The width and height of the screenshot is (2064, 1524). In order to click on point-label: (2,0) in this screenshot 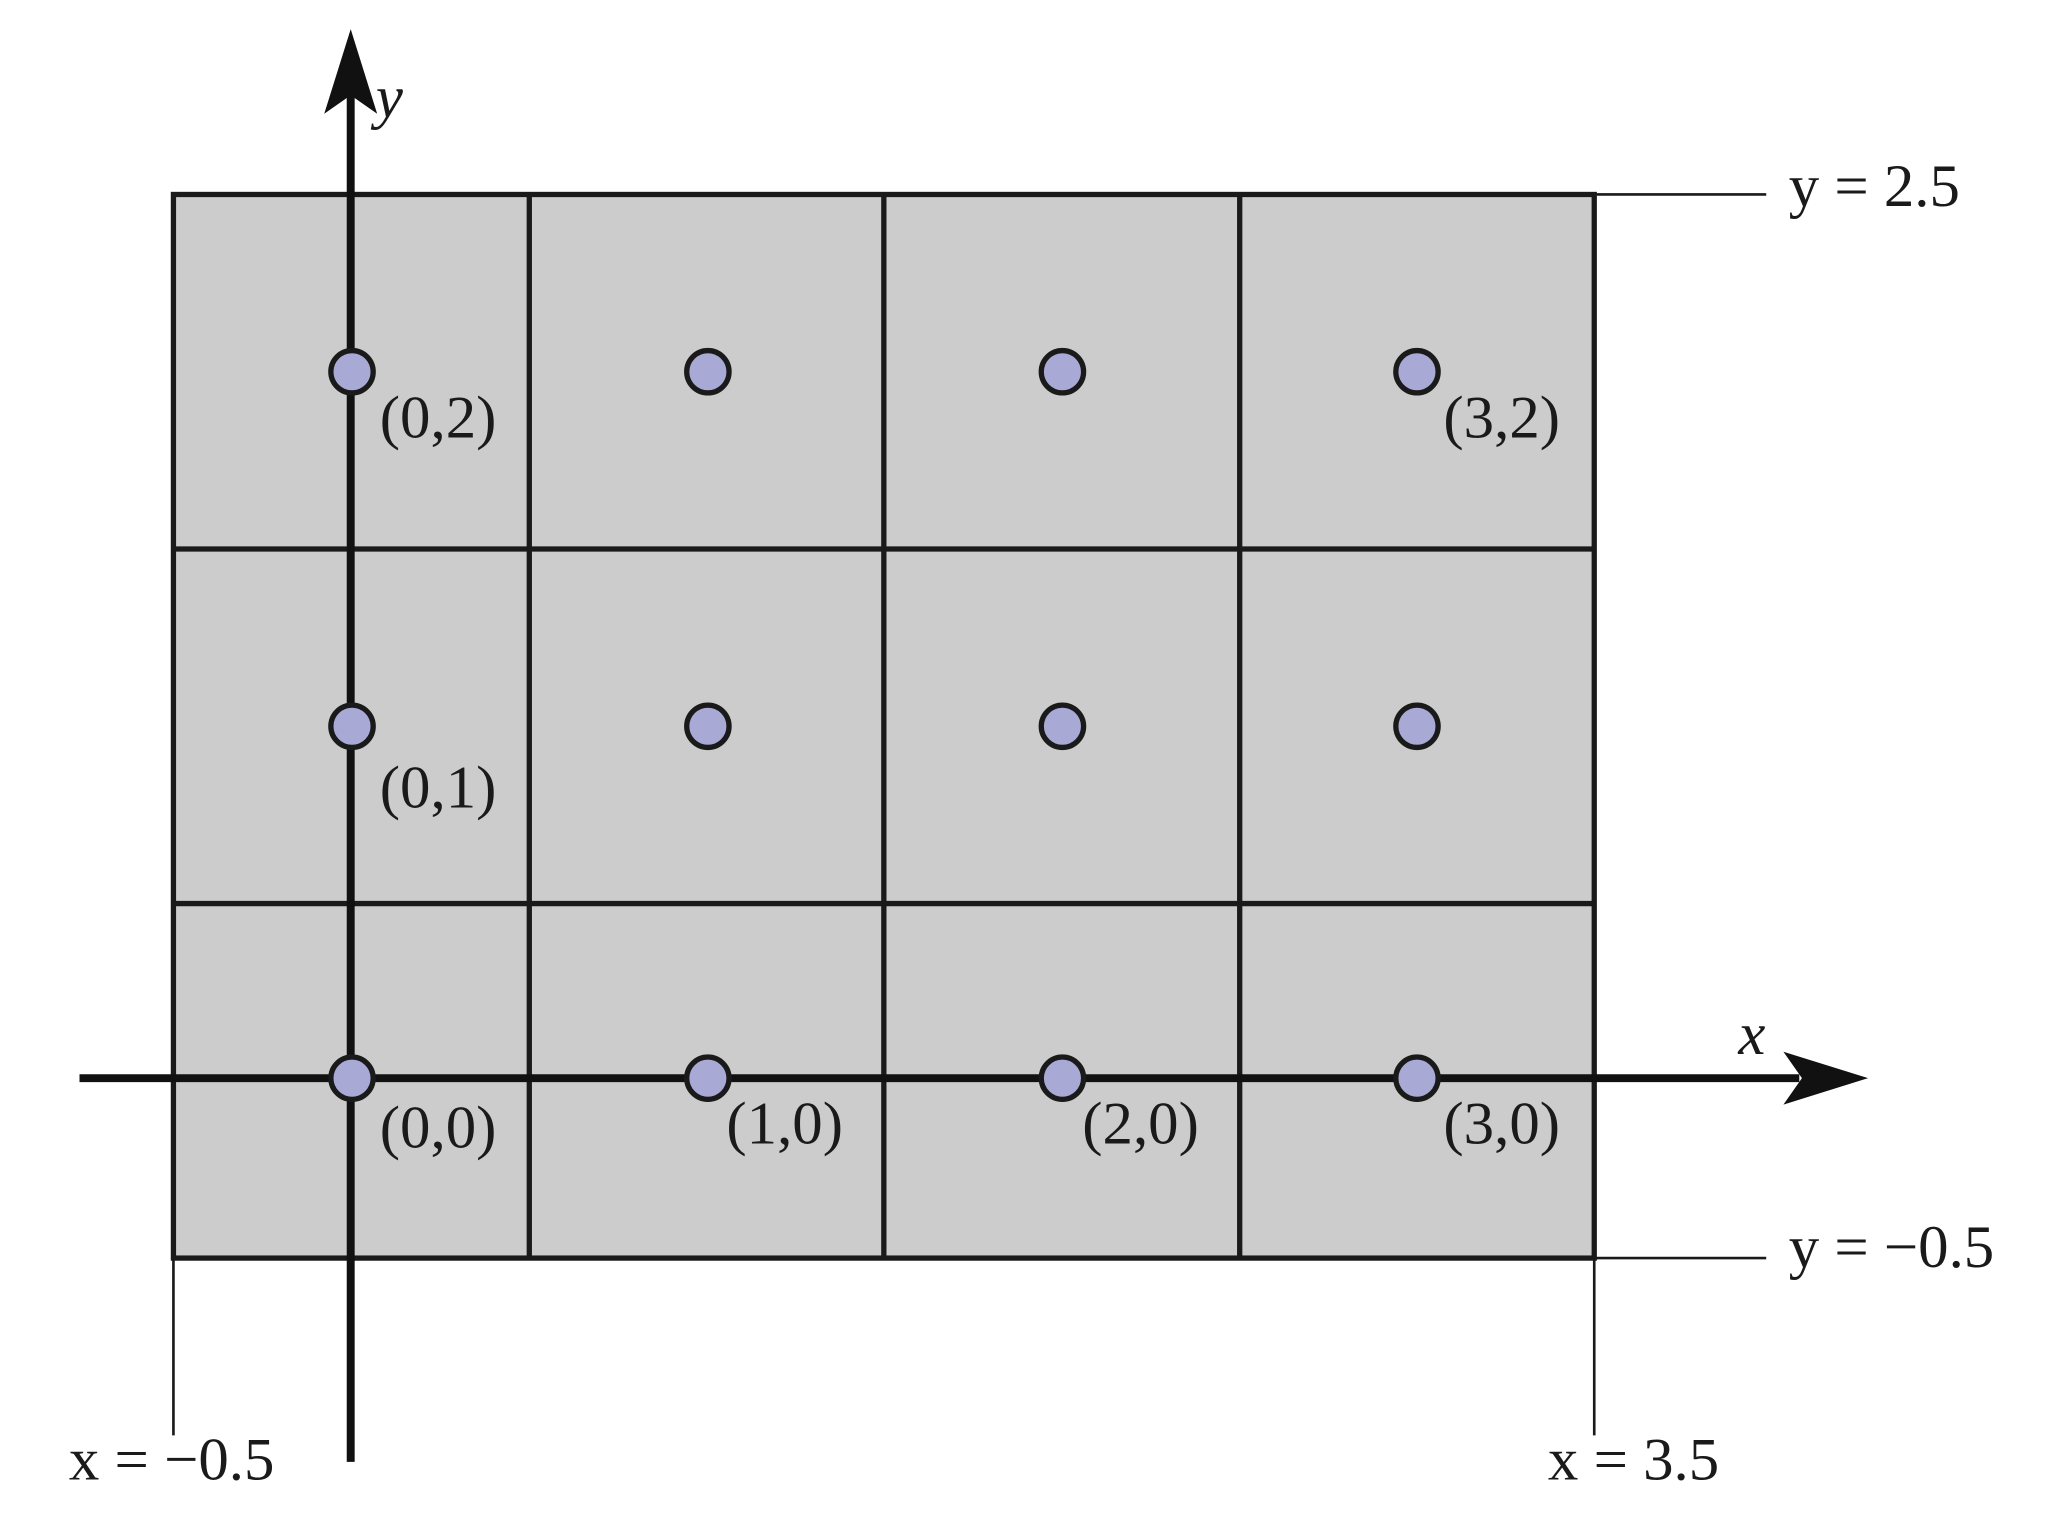, I will do `click(1140, 1124)`.